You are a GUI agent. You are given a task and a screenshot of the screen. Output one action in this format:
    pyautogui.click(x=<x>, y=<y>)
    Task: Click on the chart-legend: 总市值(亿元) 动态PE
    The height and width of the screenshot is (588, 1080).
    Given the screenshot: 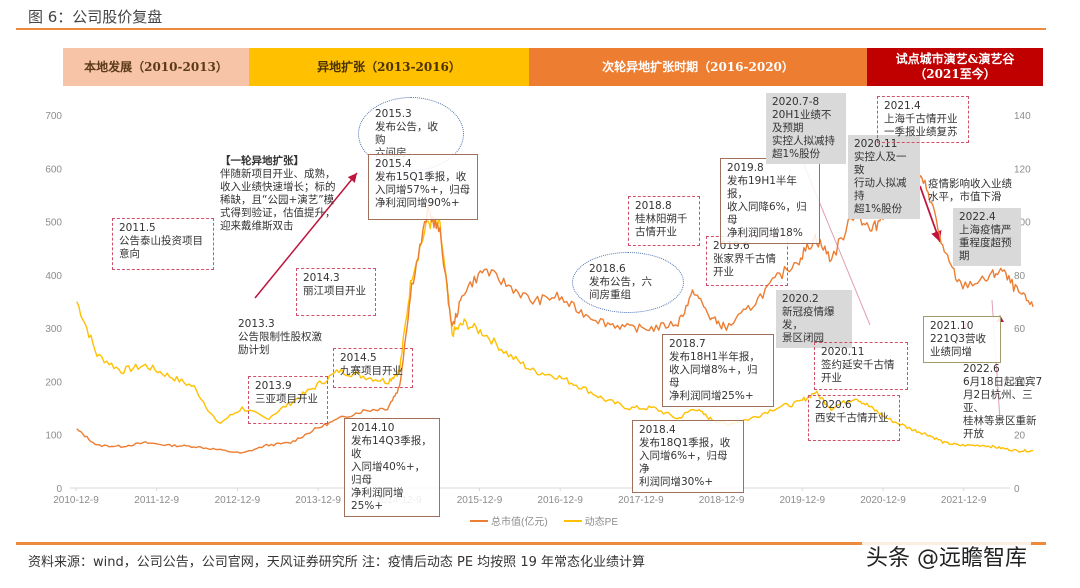 What is the action you would take?
    pyautogui.click(x=544, y=520)
    